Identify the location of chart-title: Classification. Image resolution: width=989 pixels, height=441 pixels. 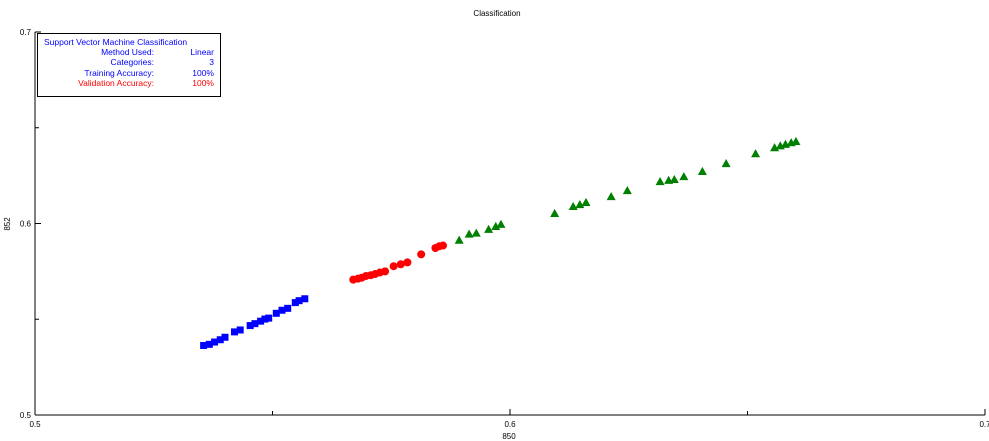
(496, 13).